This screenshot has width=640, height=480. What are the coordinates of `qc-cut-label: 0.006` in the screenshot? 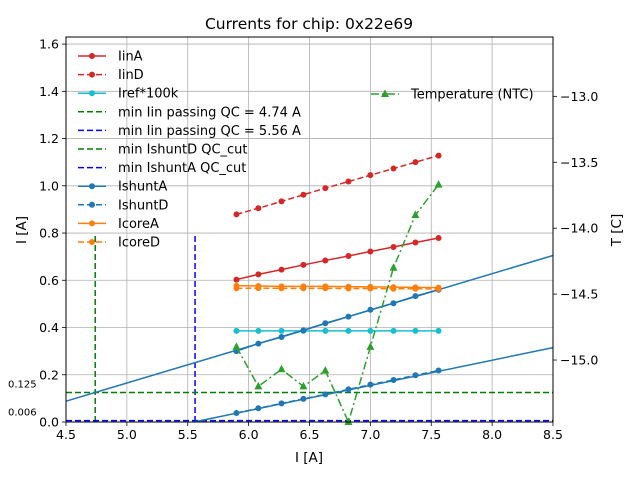 It's located at (22, 413).